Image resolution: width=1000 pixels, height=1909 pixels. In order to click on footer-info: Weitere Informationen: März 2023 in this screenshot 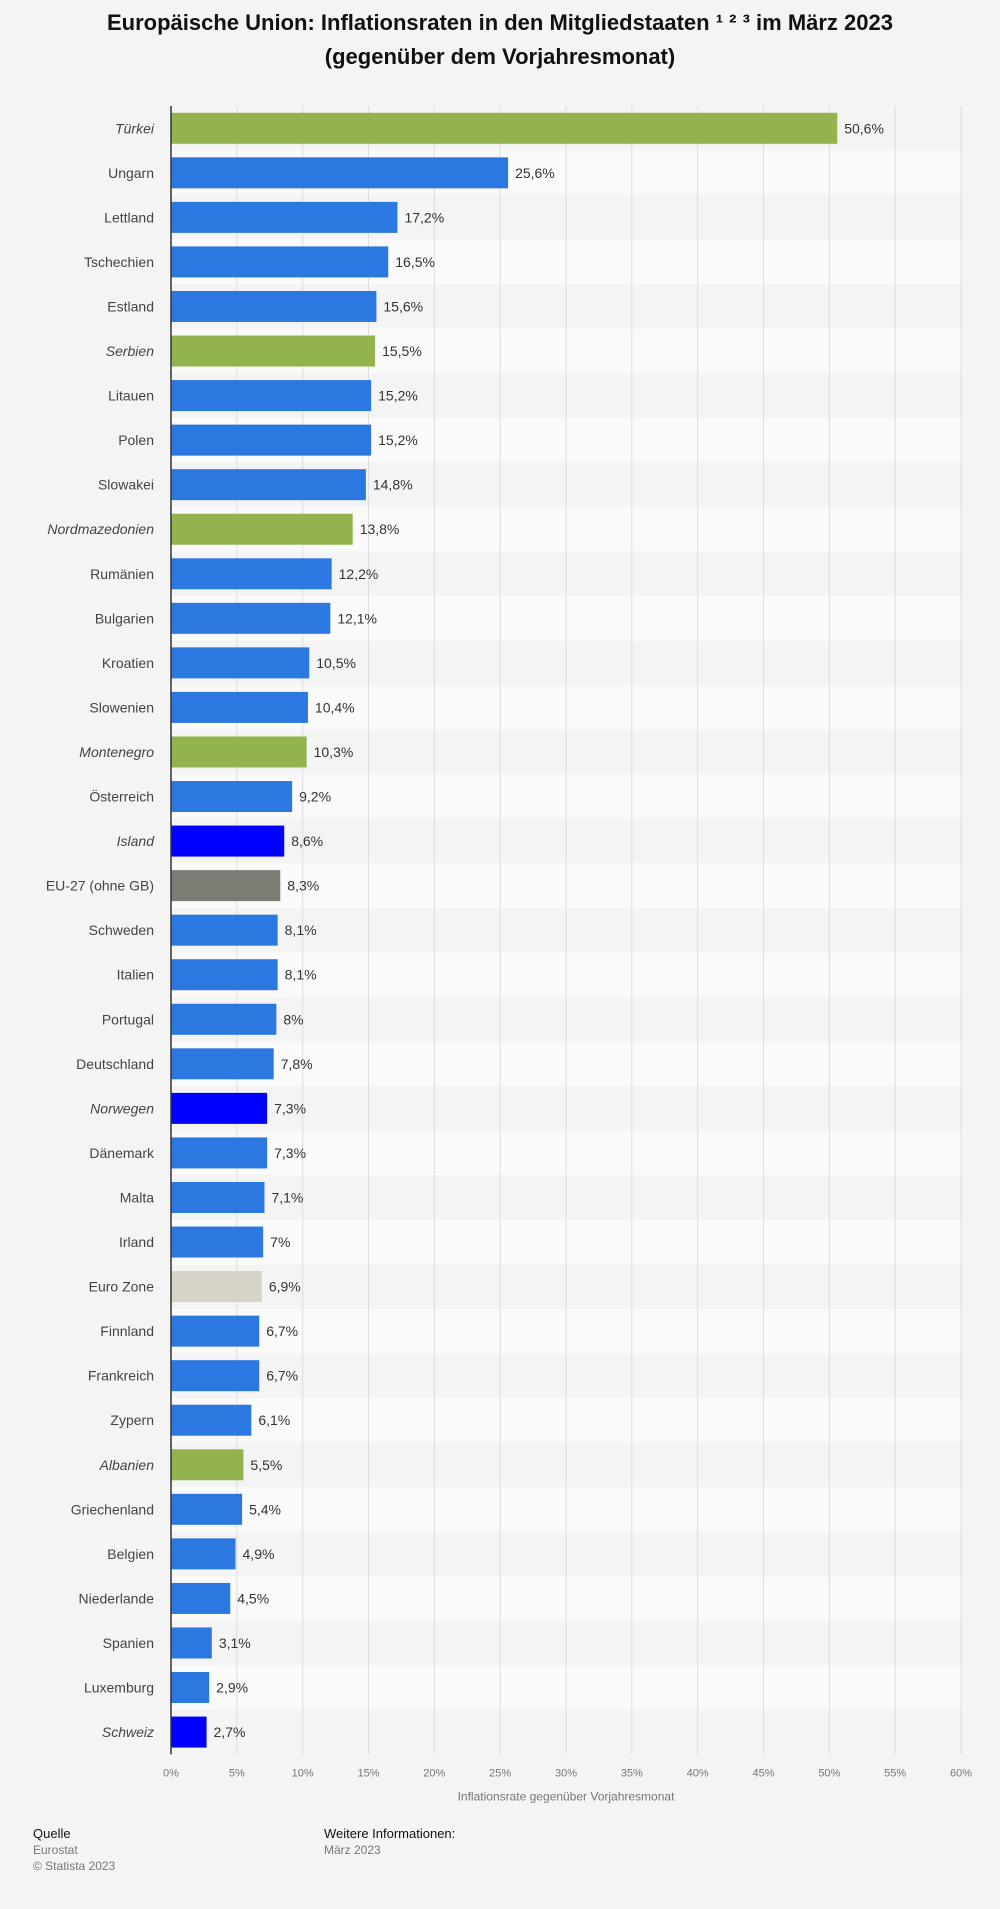, I will do `click(389, 1842)`.